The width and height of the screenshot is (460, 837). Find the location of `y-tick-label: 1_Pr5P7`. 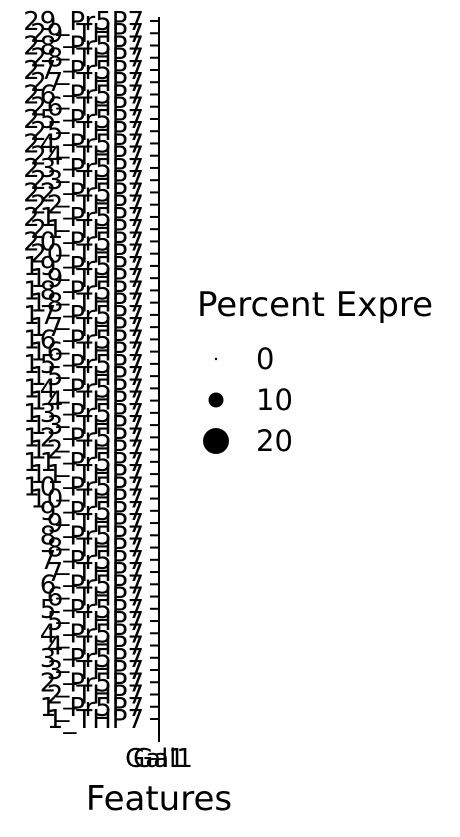

y-tick-label: 1_Pr5P7 is located at coordinates (92, 708).